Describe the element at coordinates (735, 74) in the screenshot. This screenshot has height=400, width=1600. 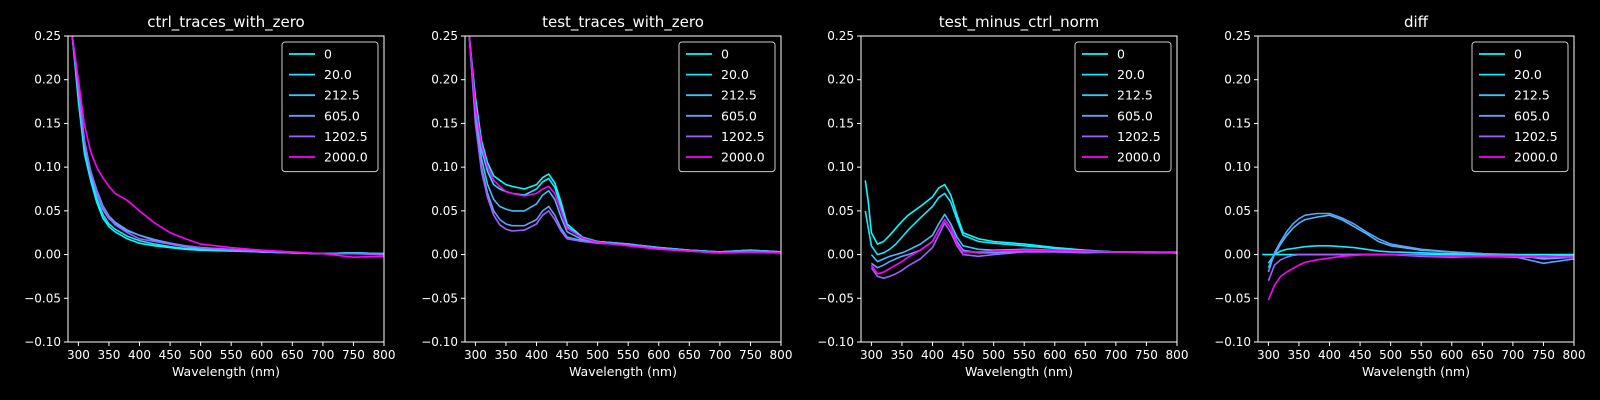
I see `legend-label-20.0: 20.0` at that location.